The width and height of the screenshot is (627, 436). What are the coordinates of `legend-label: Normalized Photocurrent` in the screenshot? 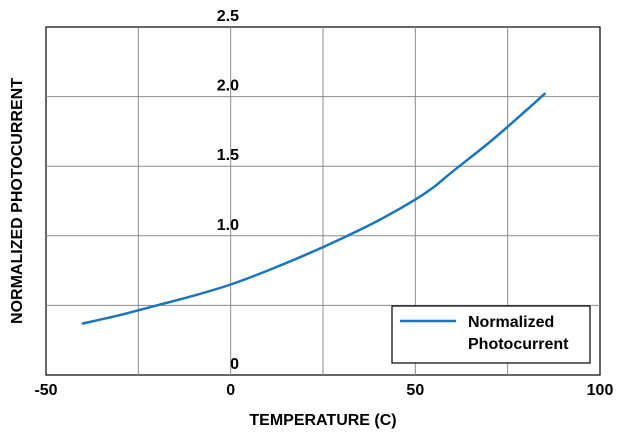 It's located at (518, 333).